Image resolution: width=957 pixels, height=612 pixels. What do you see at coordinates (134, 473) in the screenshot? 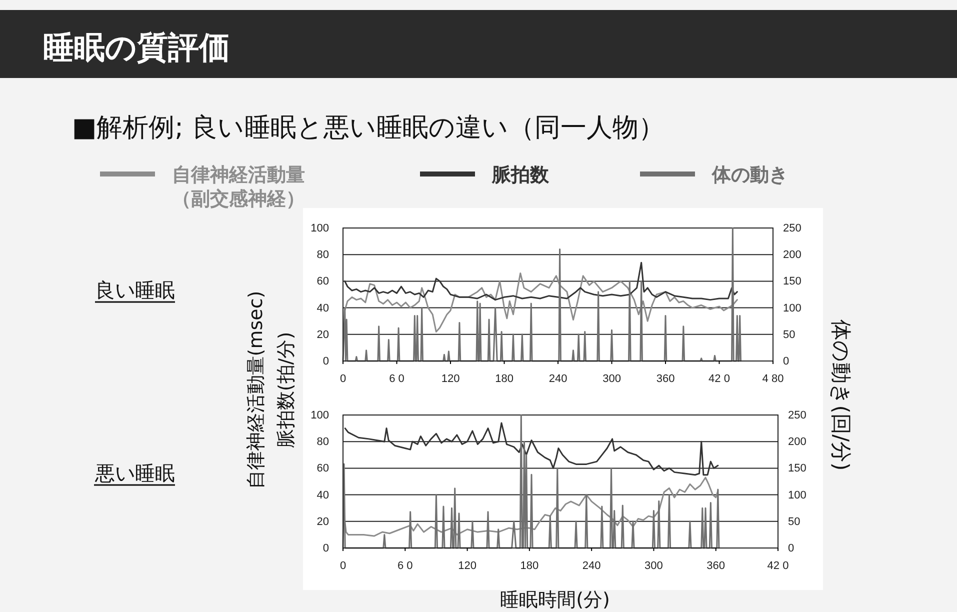
I see `text: 悪い睡眠` at bounding box center [134, 473].